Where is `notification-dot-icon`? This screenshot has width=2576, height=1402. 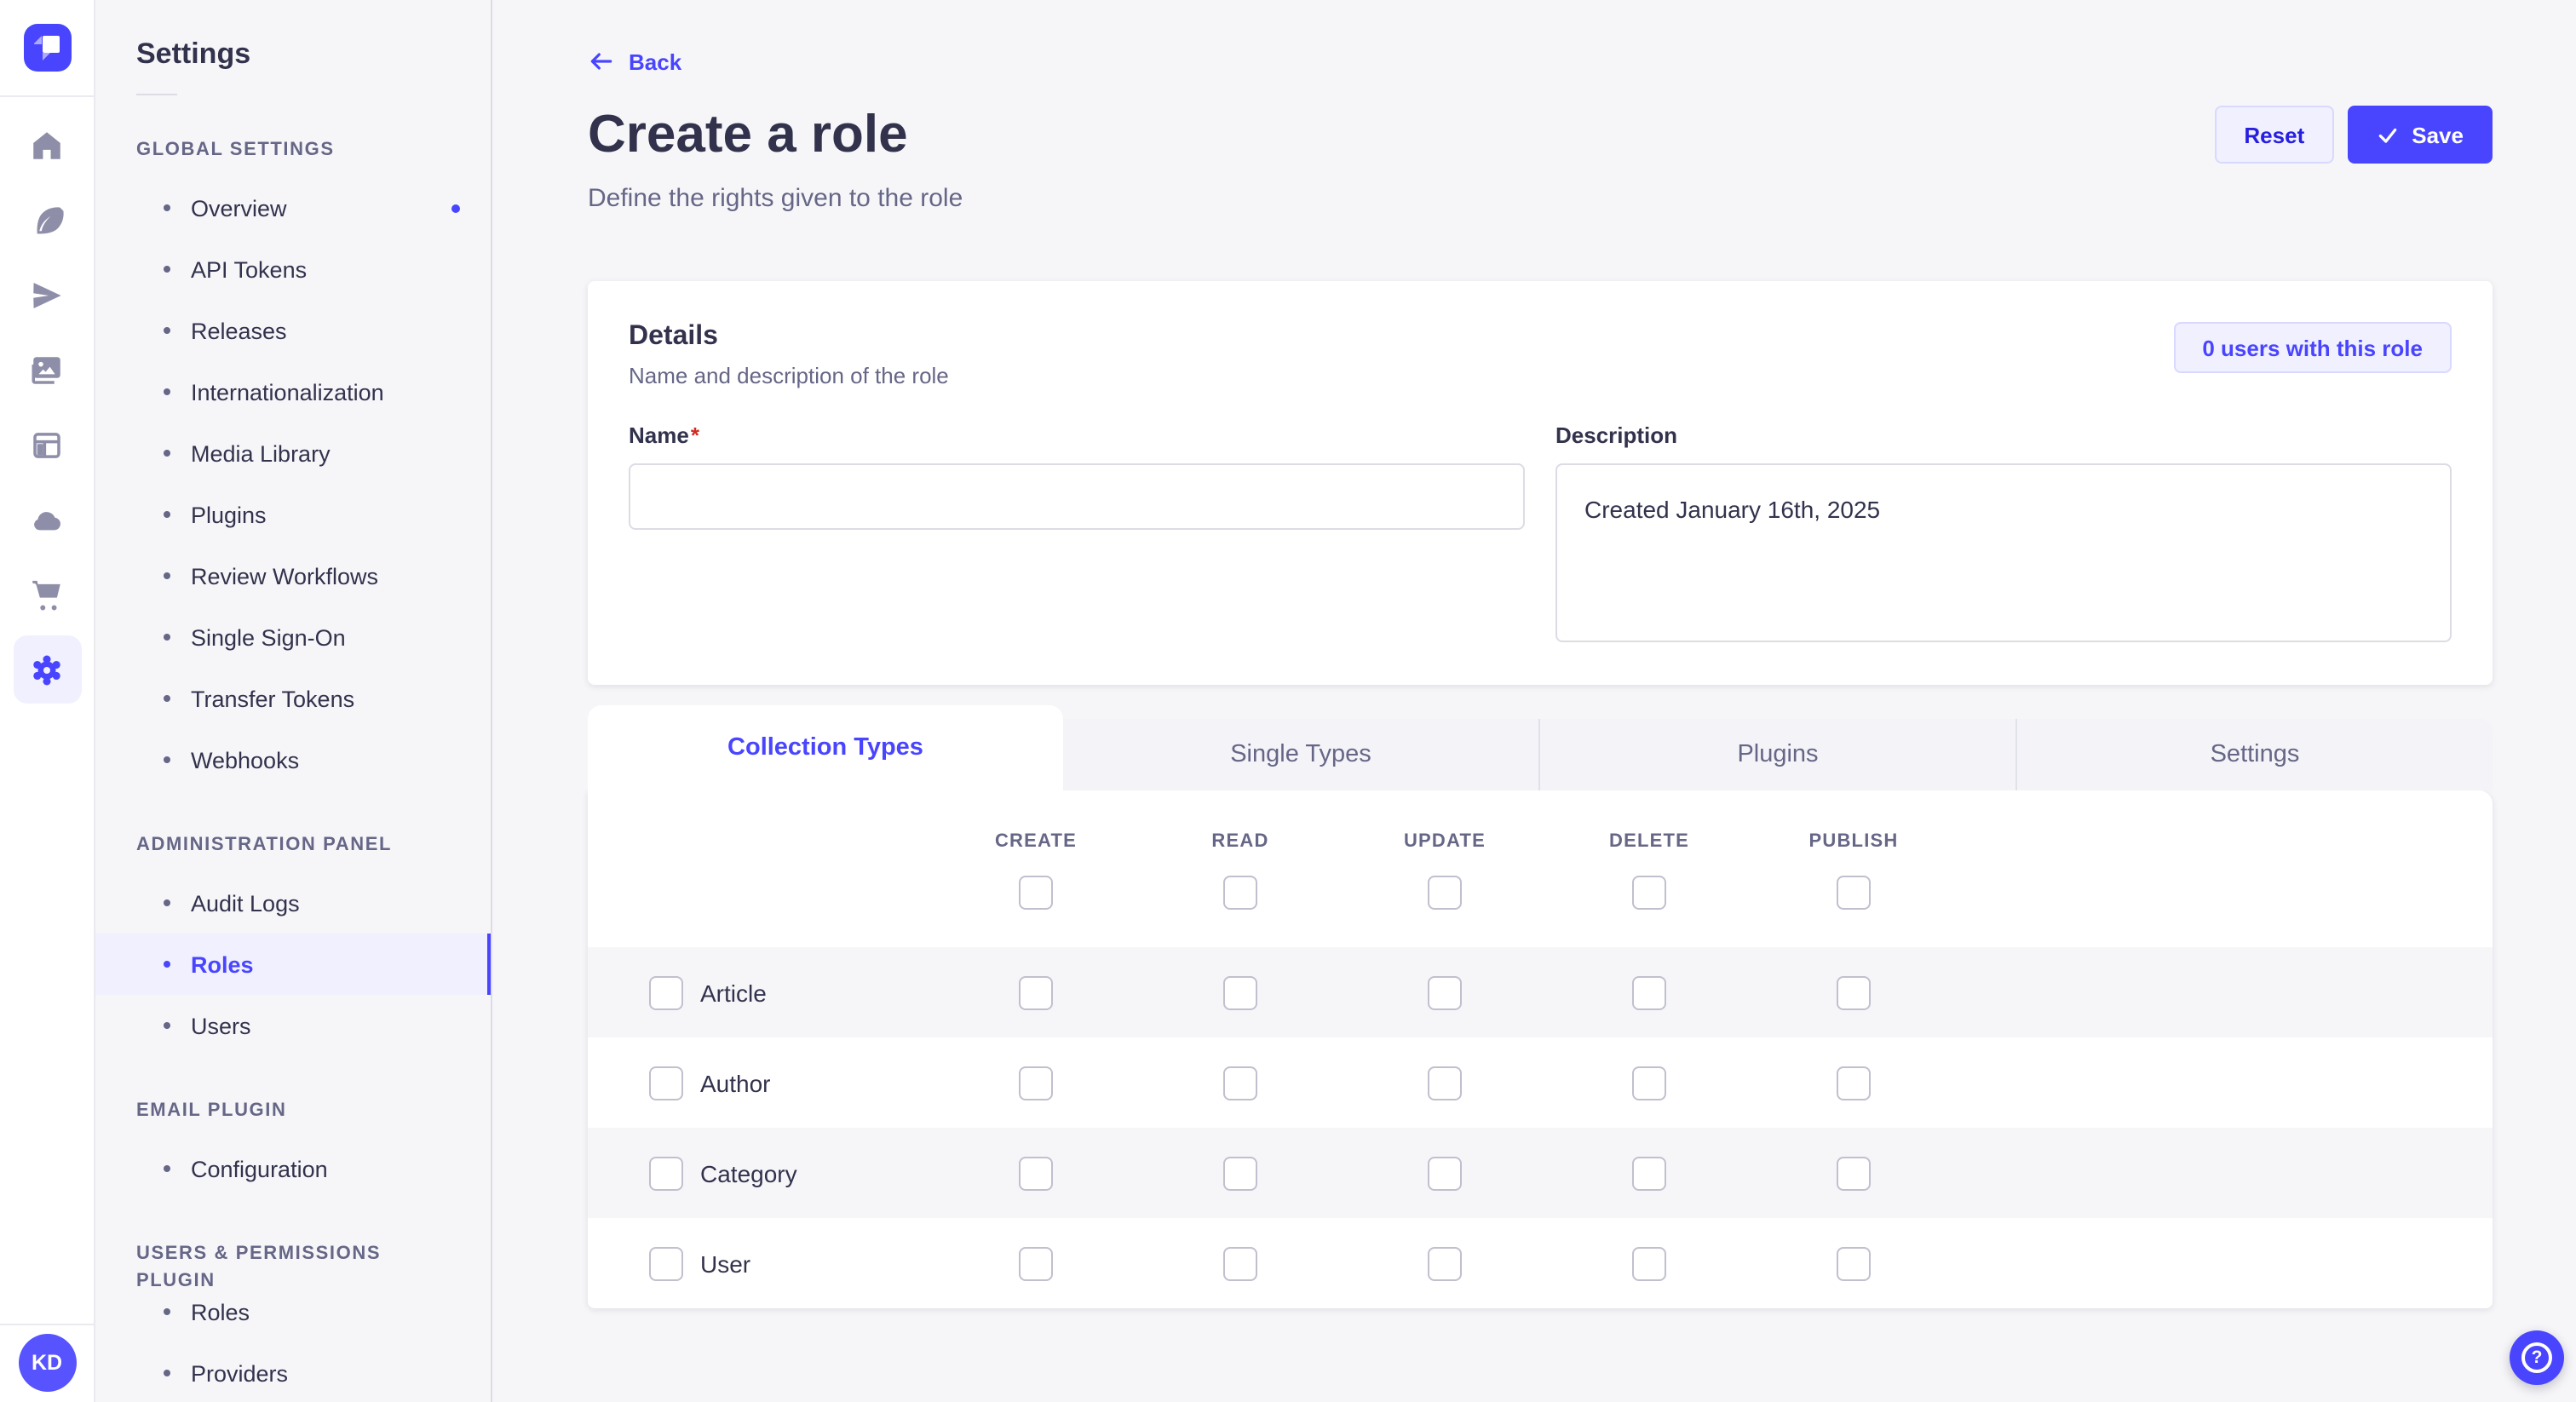
notification-dot-icon is located at coordinates (456, 208).